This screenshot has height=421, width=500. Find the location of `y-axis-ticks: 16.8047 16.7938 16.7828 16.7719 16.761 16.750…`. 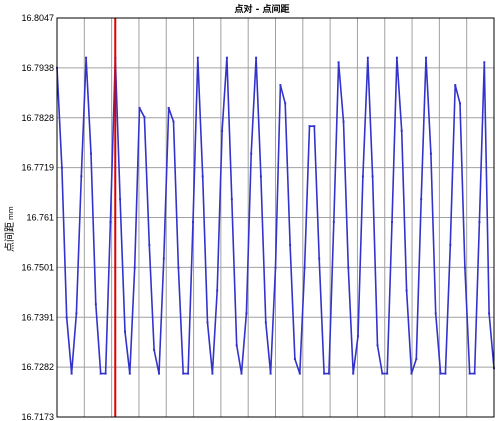

y-axis-ticks: 16.8047 16.7938 16.7828 16.7719 16.761 16.750… is located at coordinates (37, 217).